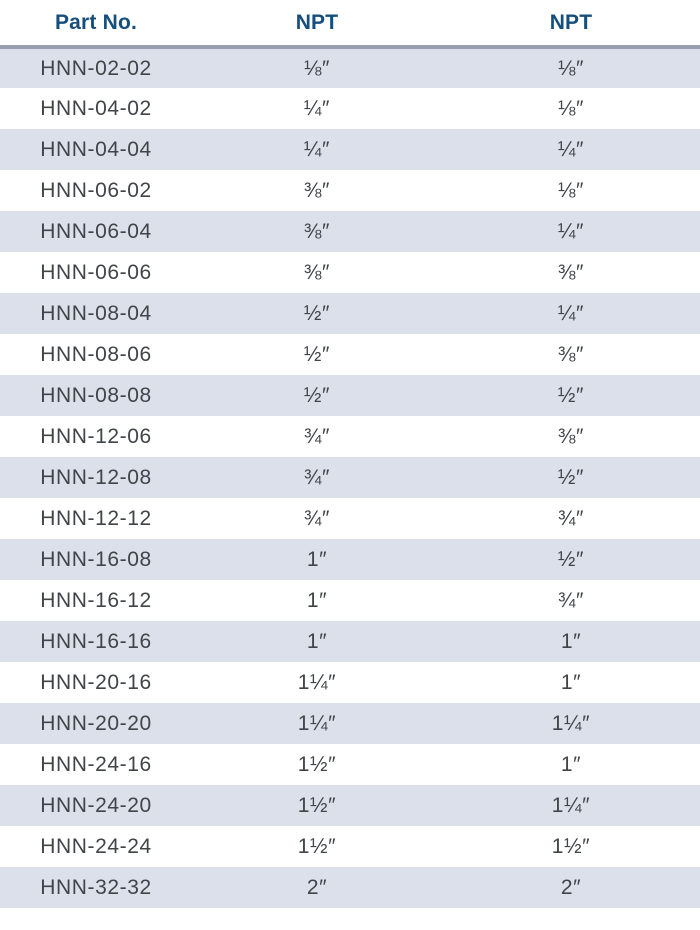  What do you see at coordinates (350, 723) in the screenshot?
I see `table-row: HNN-20-20 1¼″ 1¼″` at bounding box center [350, 723].